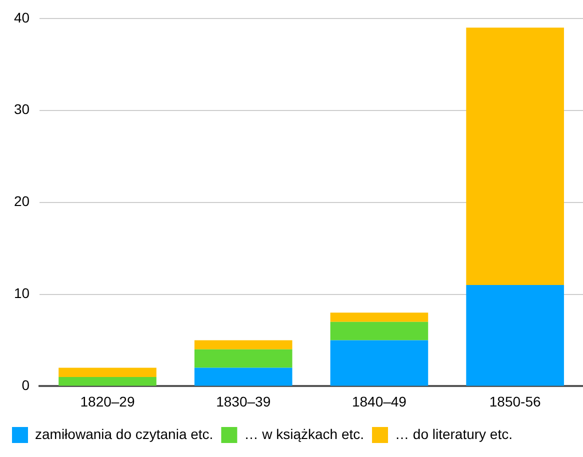 The image size is (583, 457). I want to click on y-tick-label: 10, so click(22, 293).